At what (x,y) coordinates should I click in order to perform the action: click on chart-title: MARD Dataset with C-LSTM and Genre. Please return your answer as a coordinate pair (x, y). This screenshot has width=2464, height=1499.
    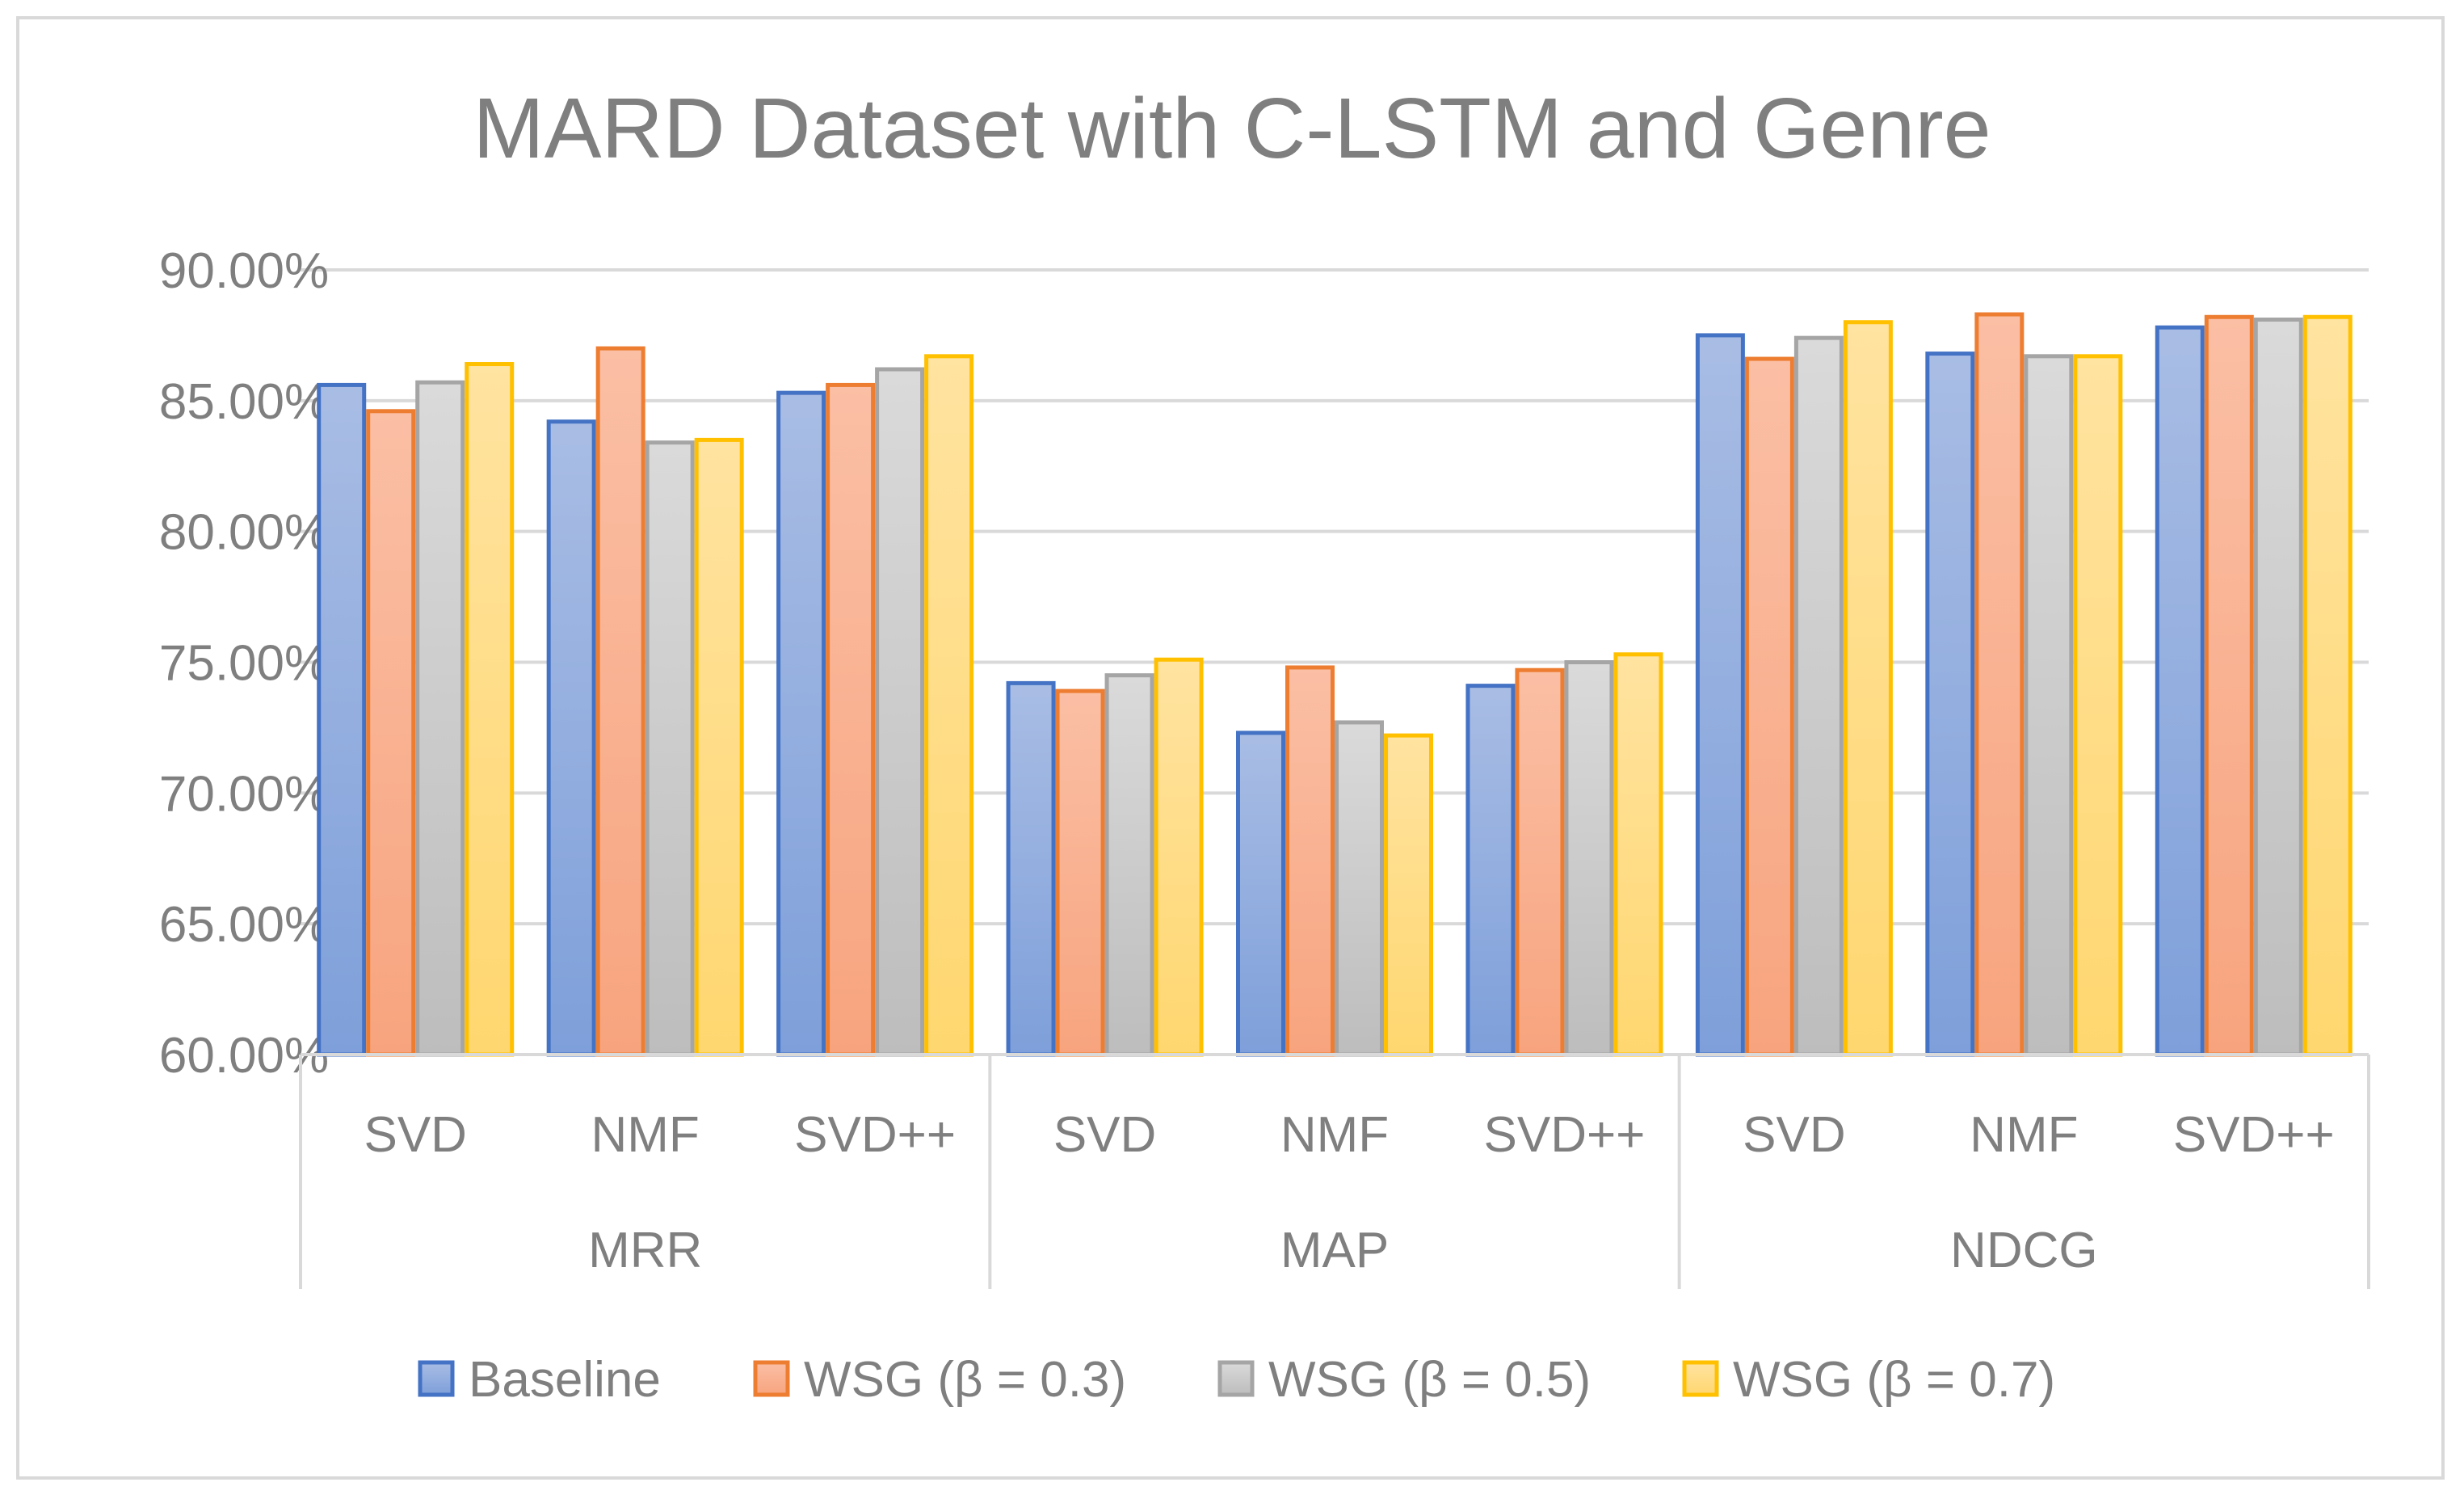
    Looking at the image, I should click on (1232, 128).